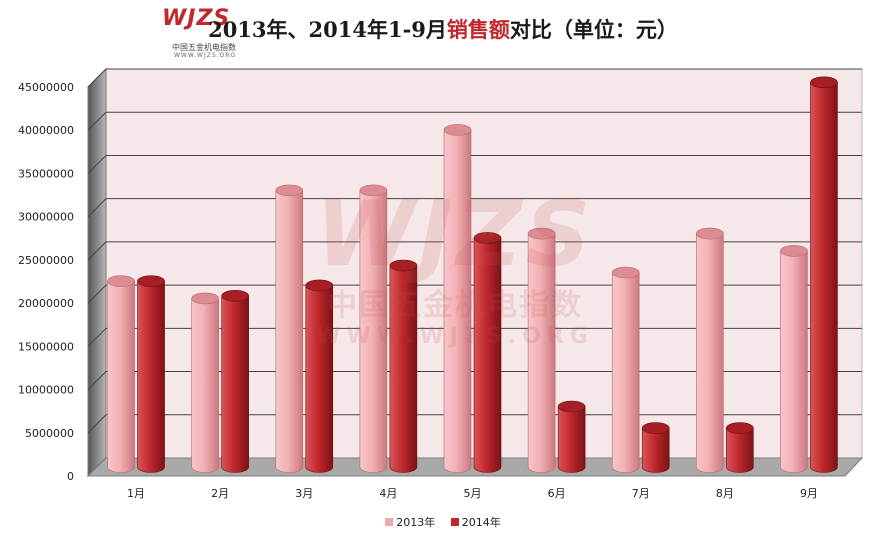 This screenshot has height=539, width=886. What do you see at coordinates (487, 352) in the screenshot?
I see `bar-2014年-5月` at bounding box center [487, 352].